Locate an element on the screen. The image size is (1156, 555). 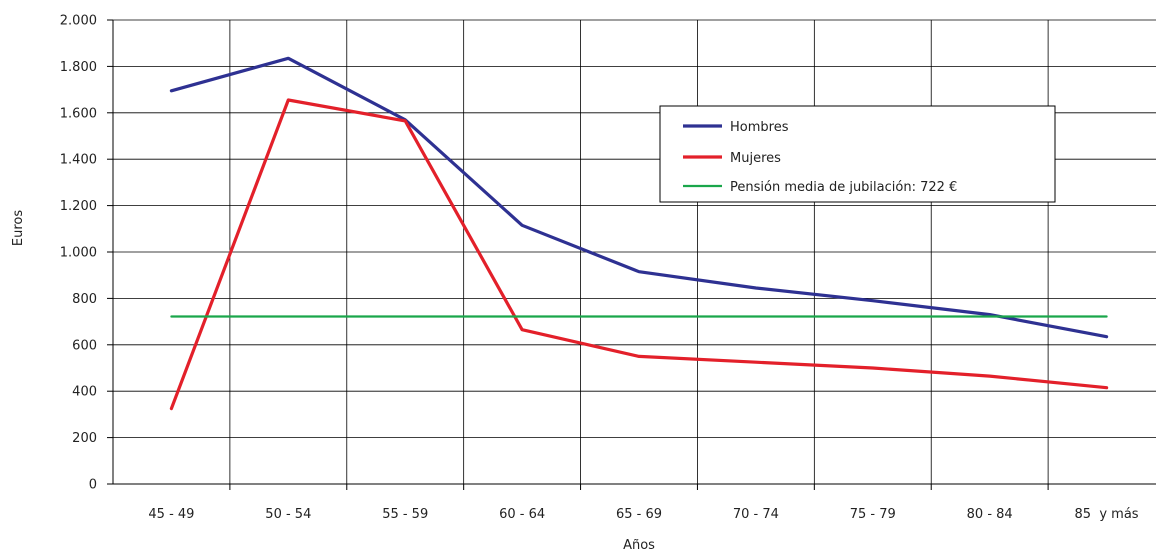
y-tick-label: 2.000 is located at coordinates (78, 21).